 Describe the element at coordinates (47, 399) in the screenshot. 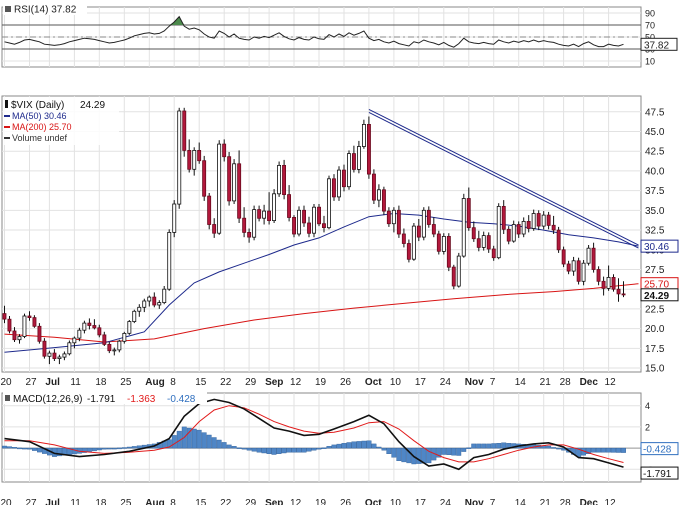

I see `macd-label-prefix: MACD(12,26,9)` at that location.